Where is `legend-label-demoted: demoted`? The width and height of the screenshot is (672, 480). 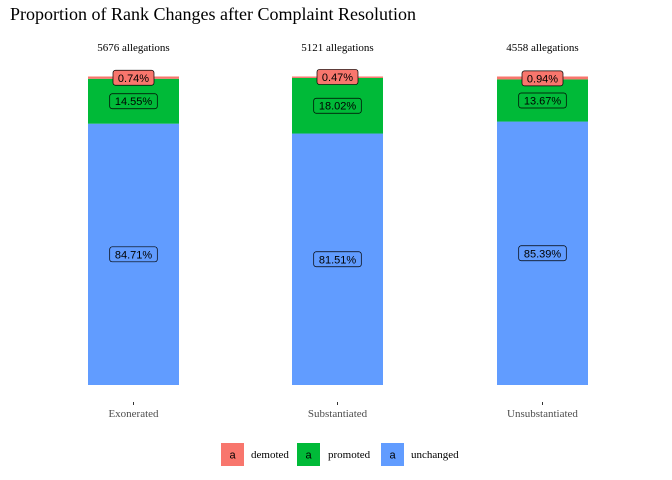 legend-label-demoted: demoted is located at coordinates (270, 455).